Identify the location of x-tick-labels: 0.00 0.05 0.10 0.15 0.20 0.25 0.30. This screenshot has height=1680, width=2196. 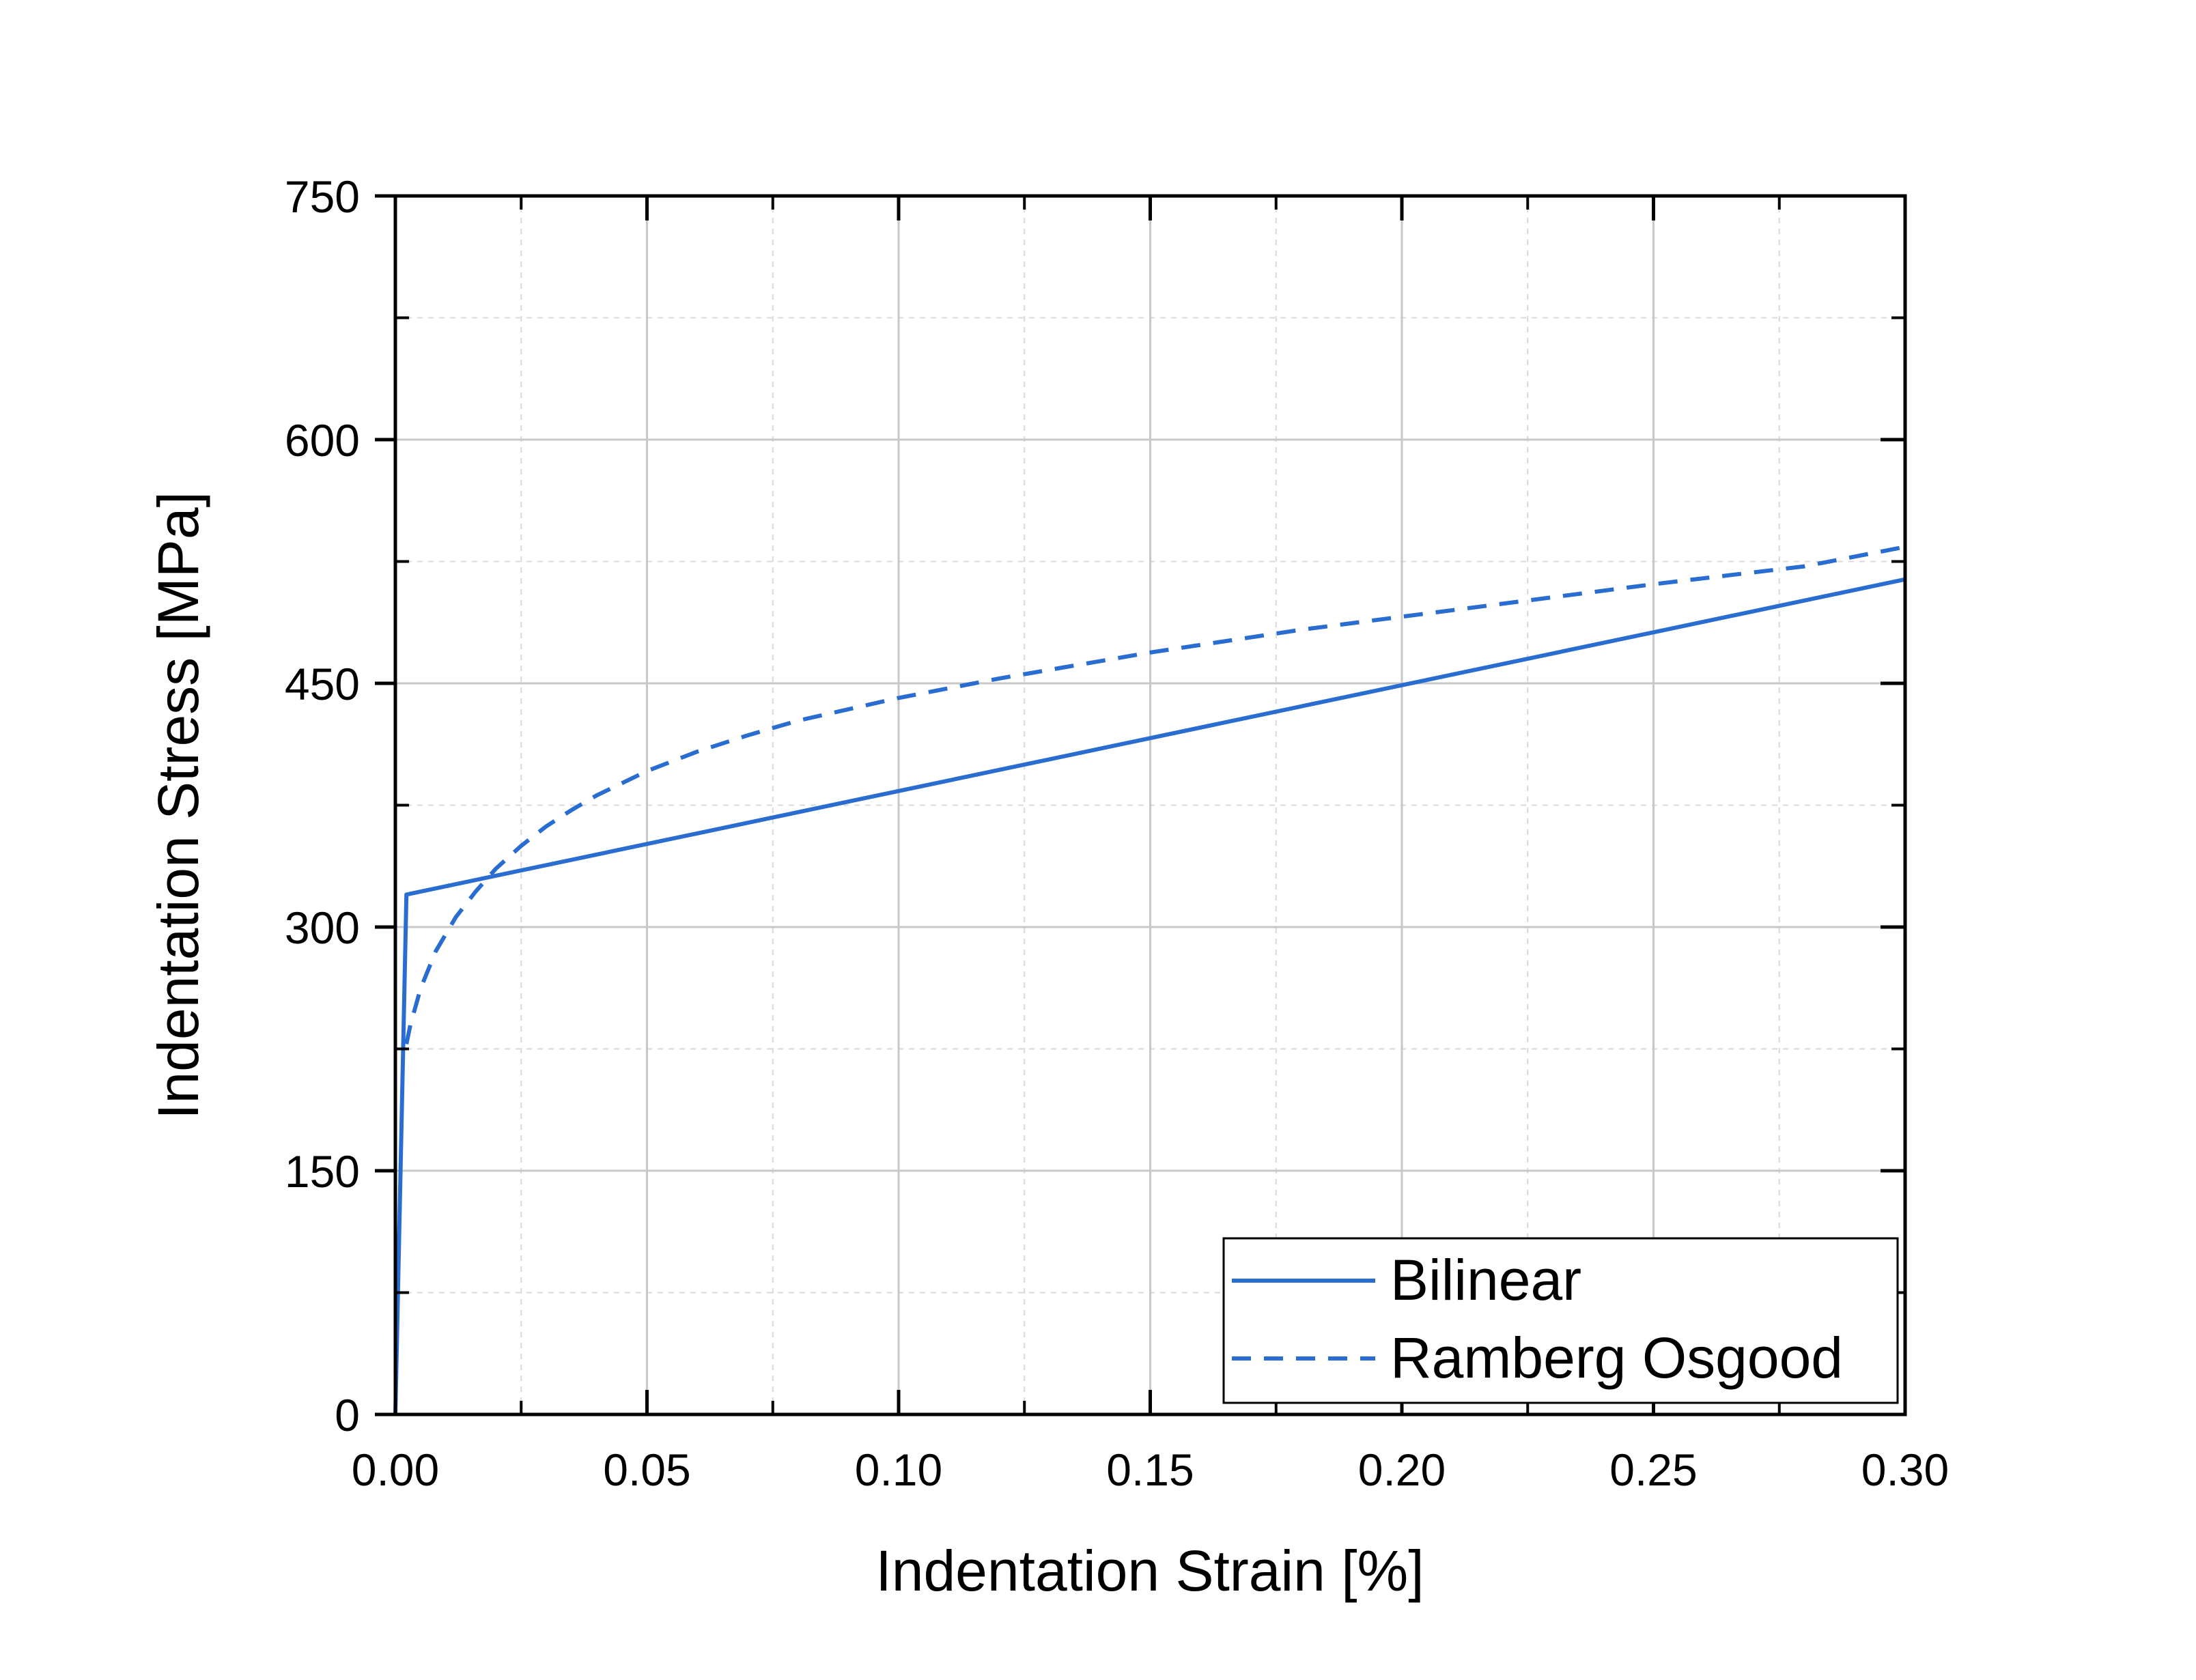
(1150, 1469).